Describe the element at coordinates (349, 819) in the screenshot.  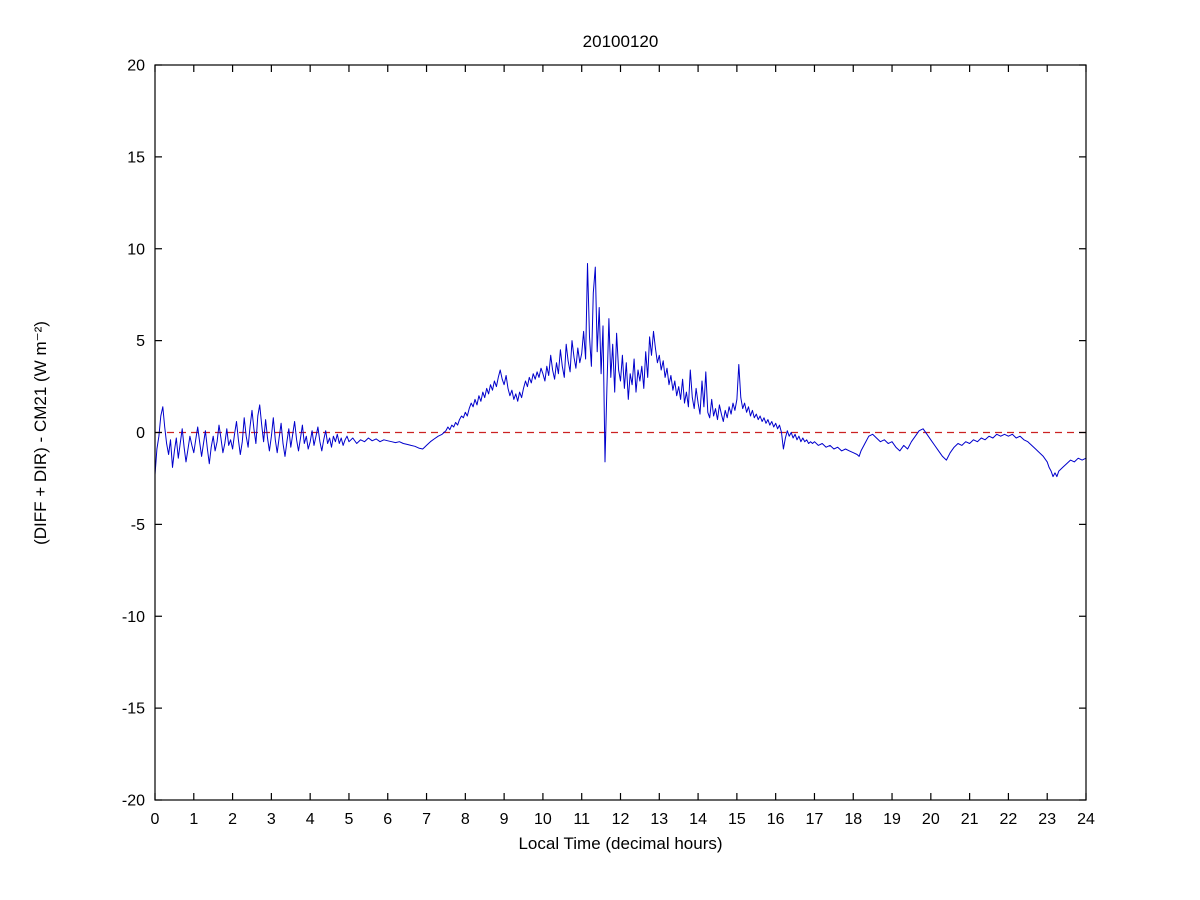
I see `x-tick-label: 5` at that location.